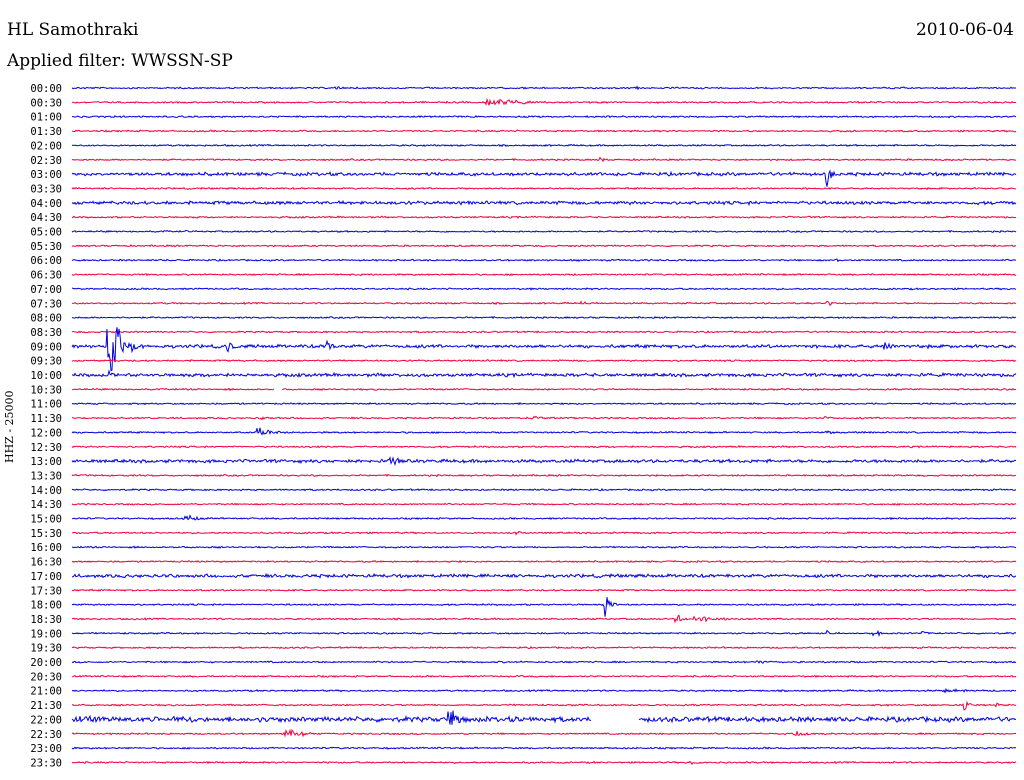 The image size is (1024, 780). What do you see at coordinates (46, 405) in the screenshot?
I see `time-label-1100: 11:00` at bounding box center [46, 405].